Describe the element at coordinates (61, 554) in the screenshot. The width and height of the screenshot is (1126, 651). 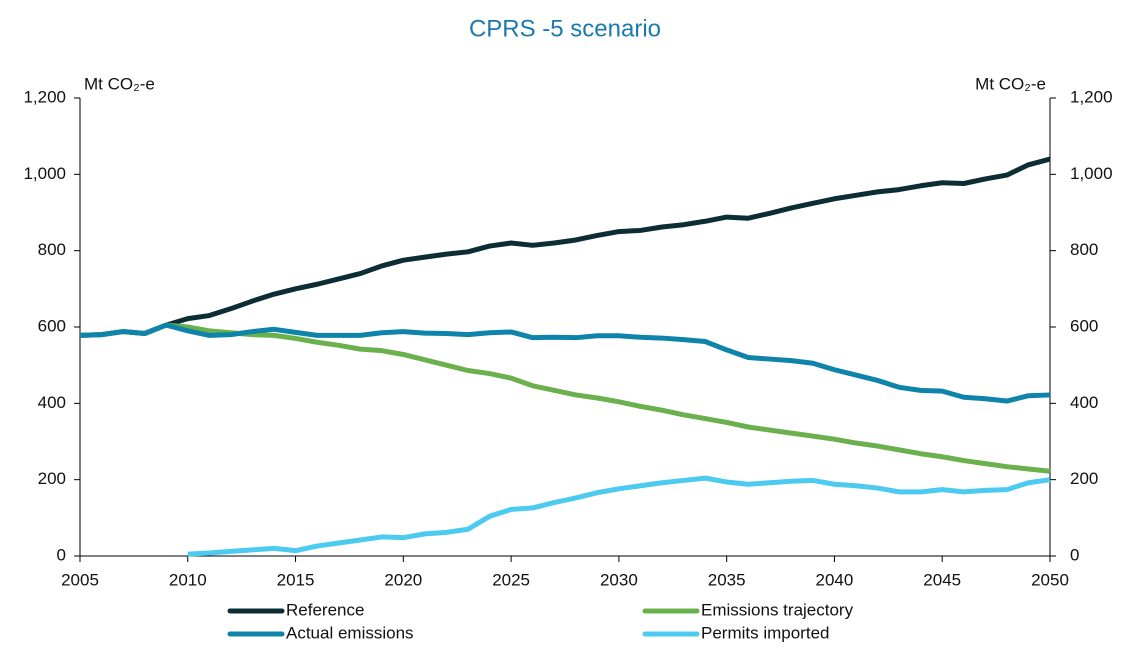
I see `y-tick-label: 0` at that location.